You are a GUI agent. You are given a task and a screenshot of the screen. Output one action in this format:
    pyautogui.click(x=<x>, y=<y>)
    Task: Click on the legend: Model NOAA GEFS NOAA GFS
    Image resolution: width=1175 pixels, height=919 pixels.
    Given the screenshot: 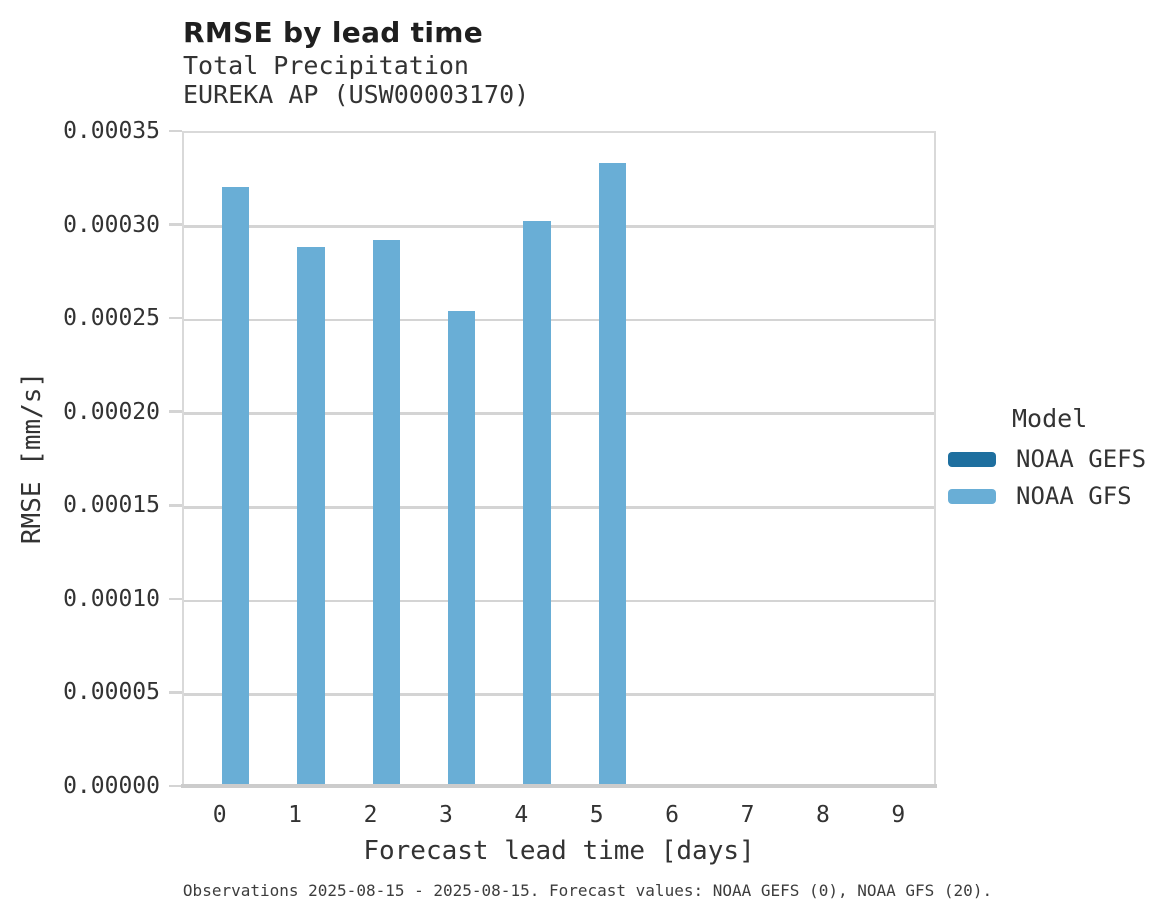 What is the action you would take?
    pyautogui.click(x=1047, y=457)
    